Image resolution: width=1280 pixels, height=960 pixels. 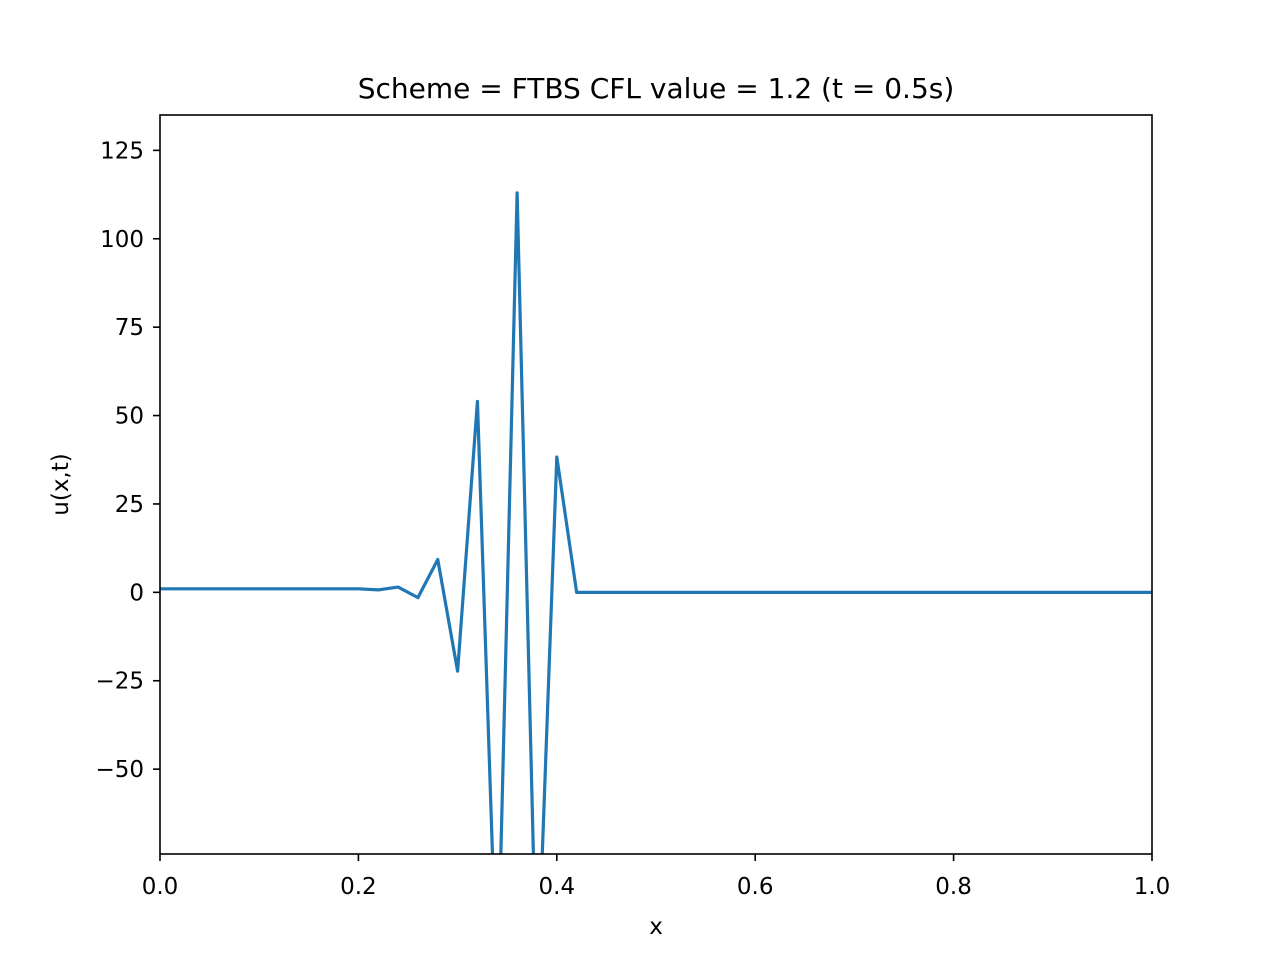 I want to click on x-tick-label: 1.0, so click(x=1152, y=887).